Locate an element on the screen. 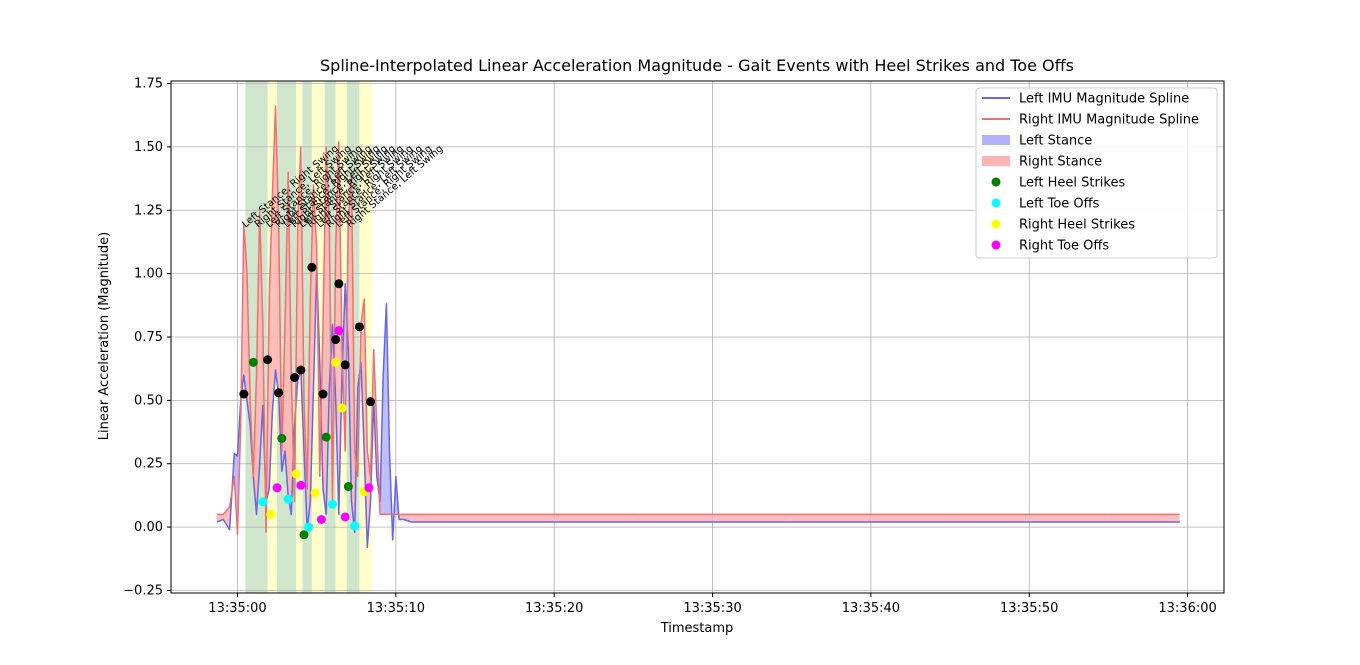  x-tick-label: 13:35:00 is located at coordinates (237, 608).